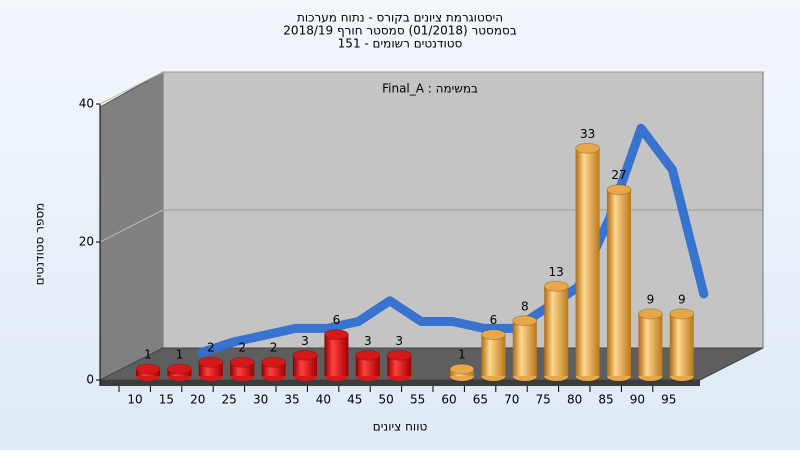 The height and width of the screenshot is (454, 800). I want to click on y-tick-label: 0, so click(90, 380).